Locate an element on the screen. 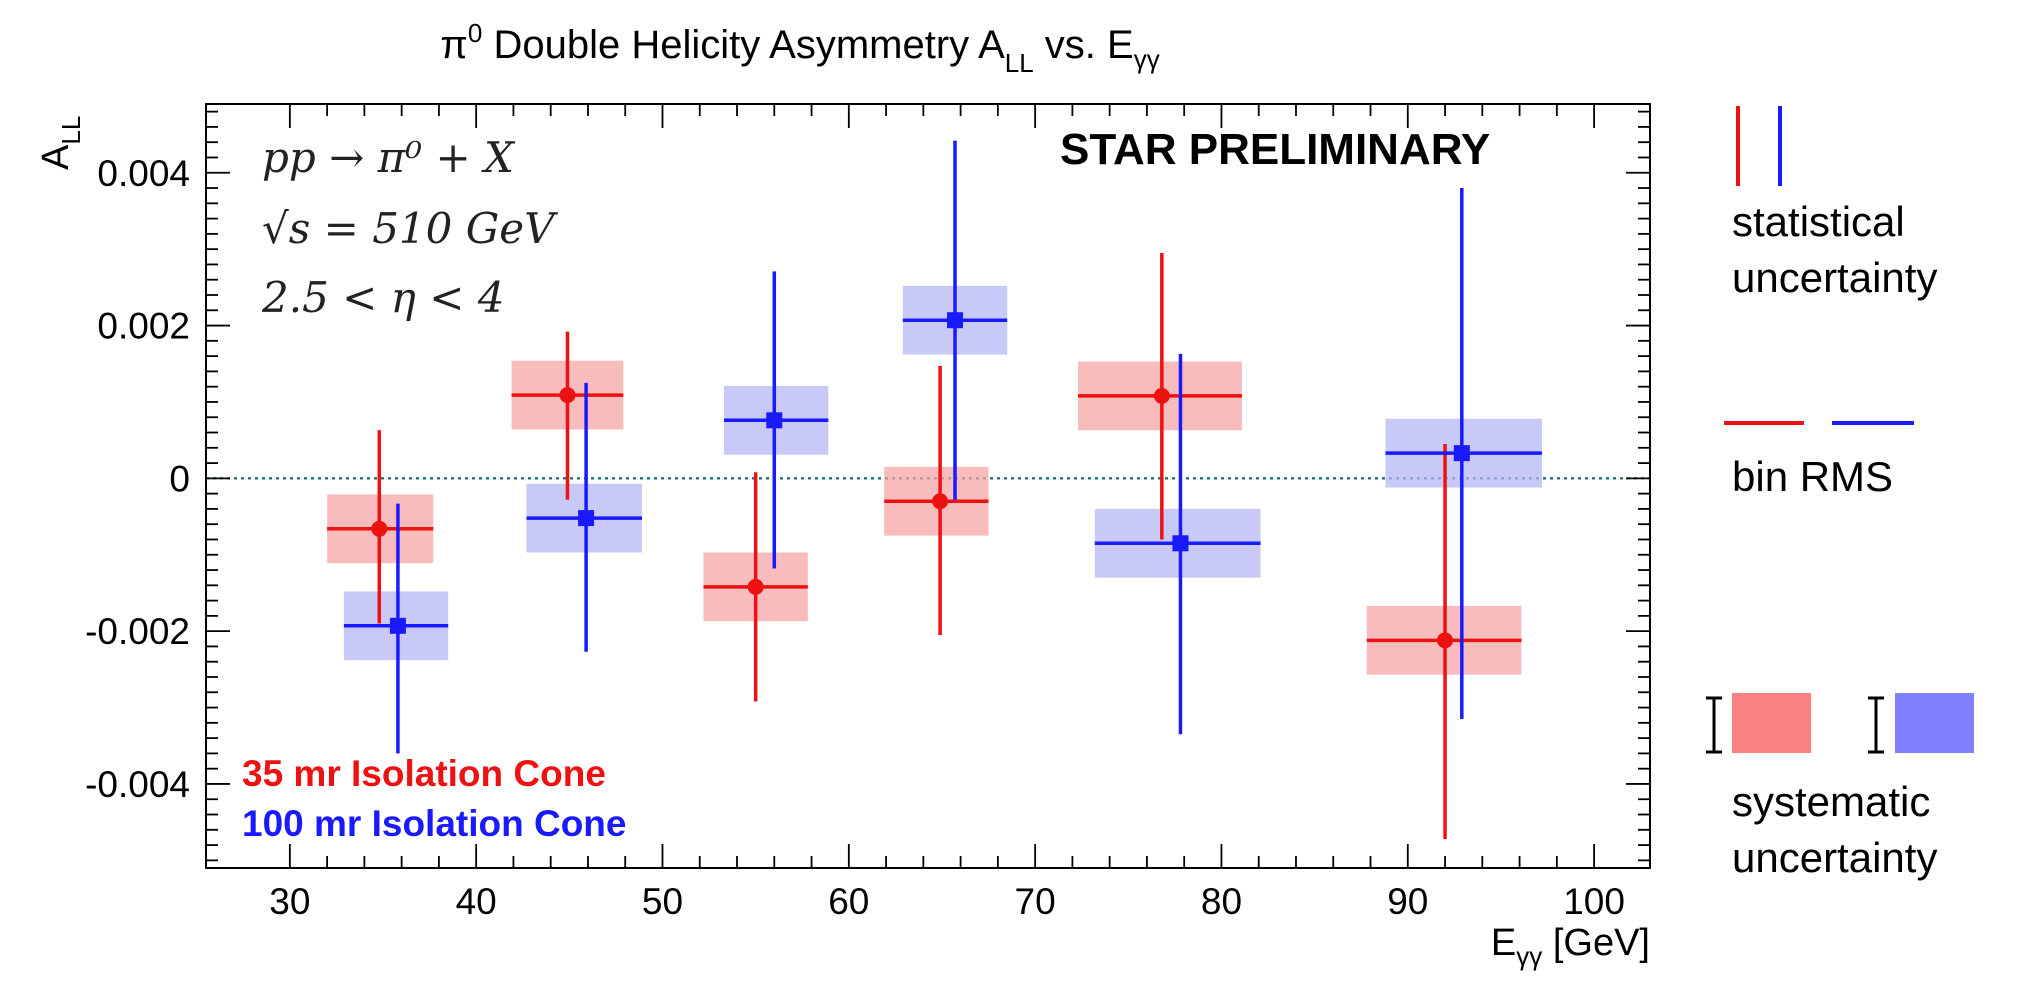 This screenshot has width=2025, height=984. y-axis-title: ALL is located at coordinates (60, 143).